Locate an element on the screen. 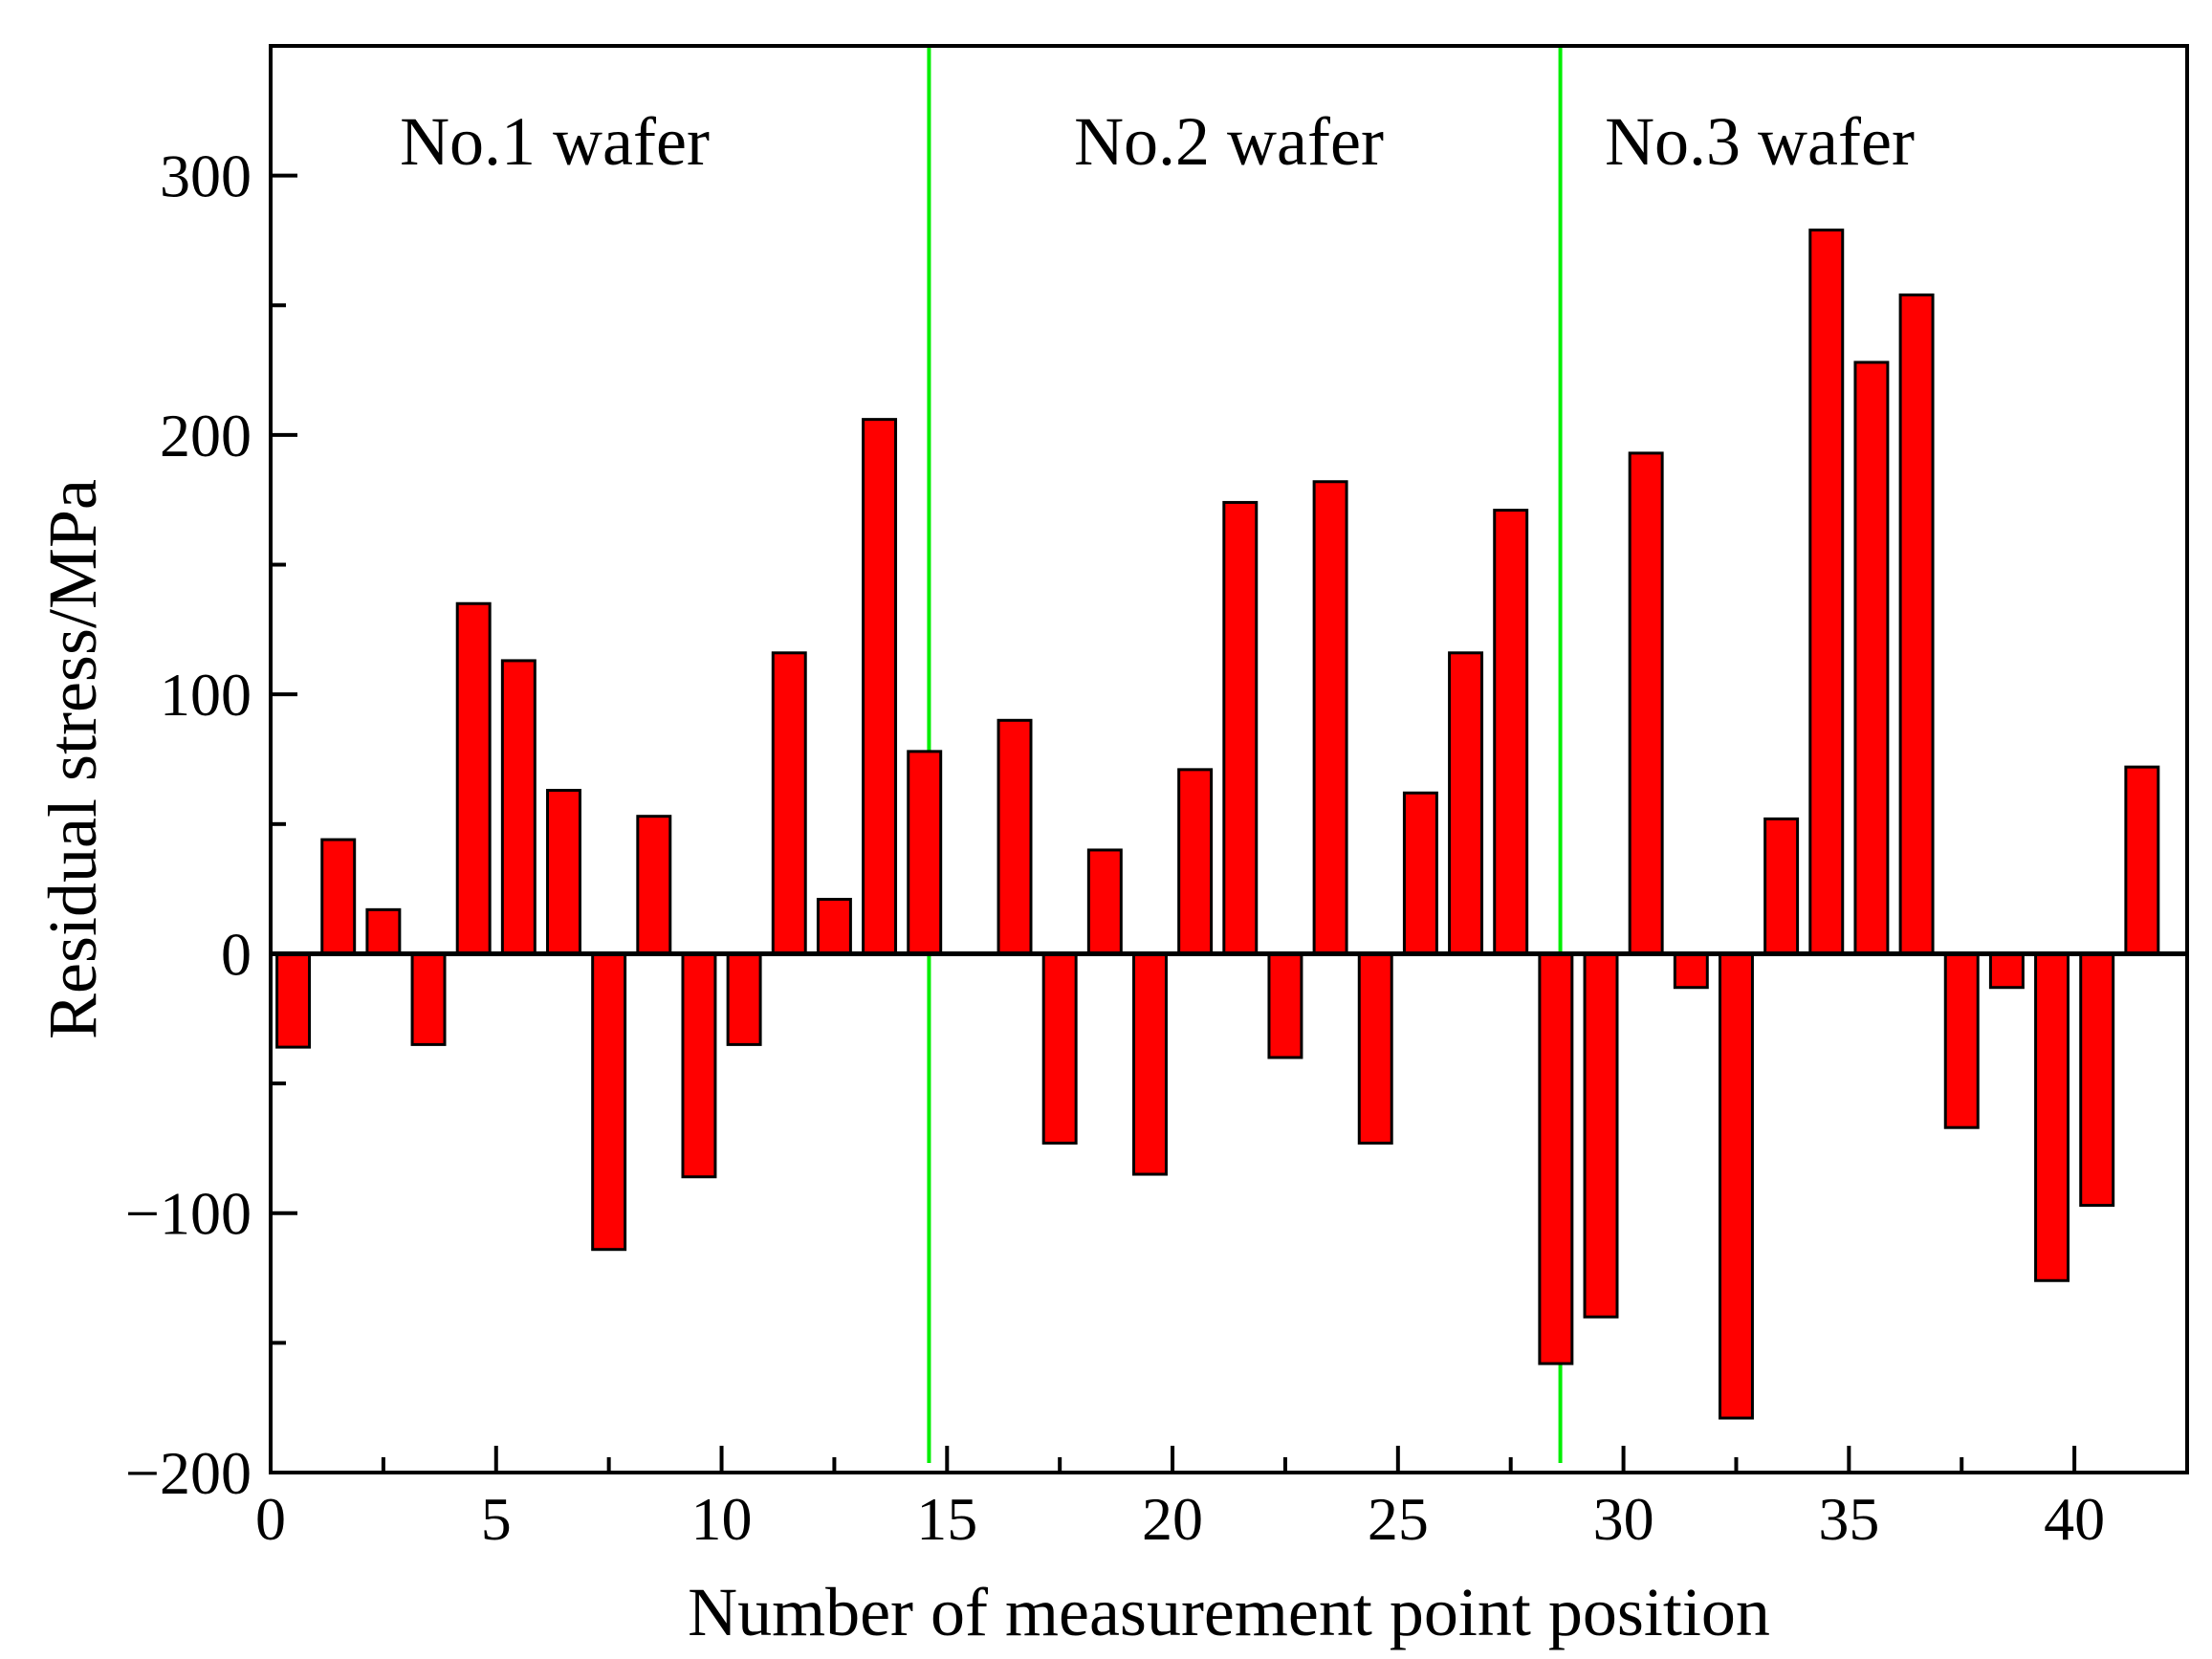  x-tick-label: 40 is located at coordinates (2074, 1519).